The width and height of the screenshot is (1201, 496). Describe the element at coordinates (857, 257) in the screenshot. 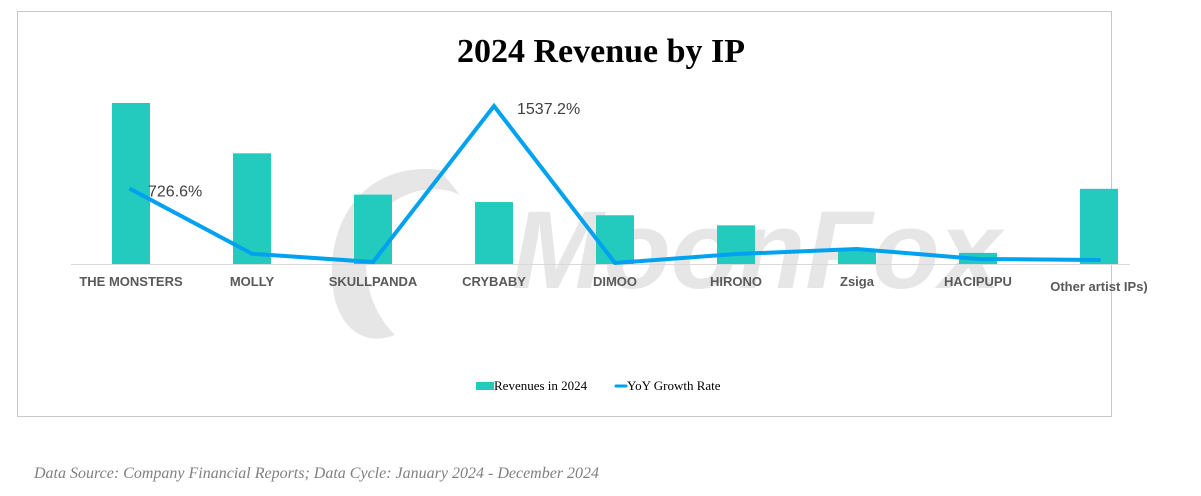

I see `bar-zsiga` at that location.